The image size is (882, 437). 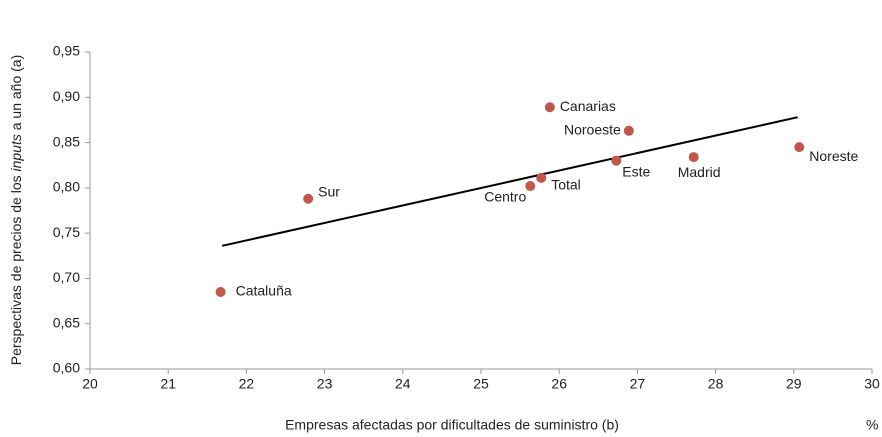 What do you see at coordinates (66, 187) in the screenshot?
I see `y-tick-label: 0,80` at bounding box center [66, 187].